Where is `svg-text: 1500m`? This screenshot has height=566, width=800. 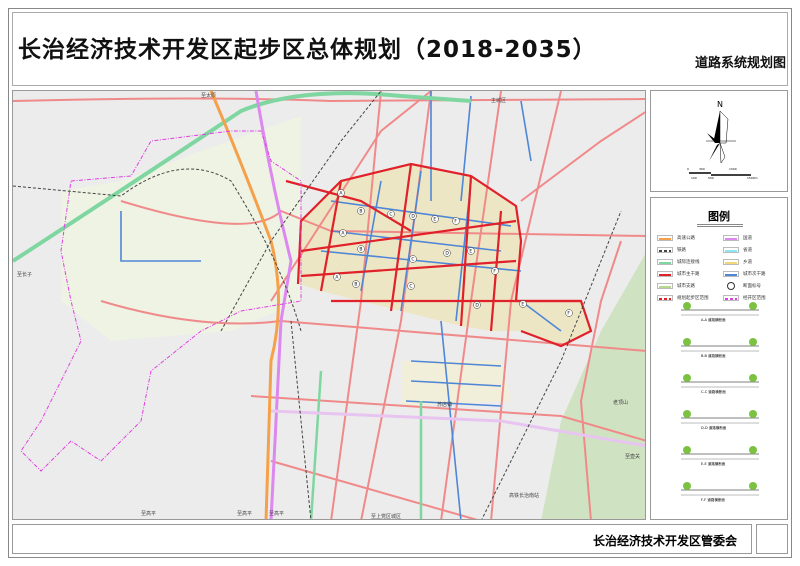 svg-text: 1500m is located at coordinates (752, 178).